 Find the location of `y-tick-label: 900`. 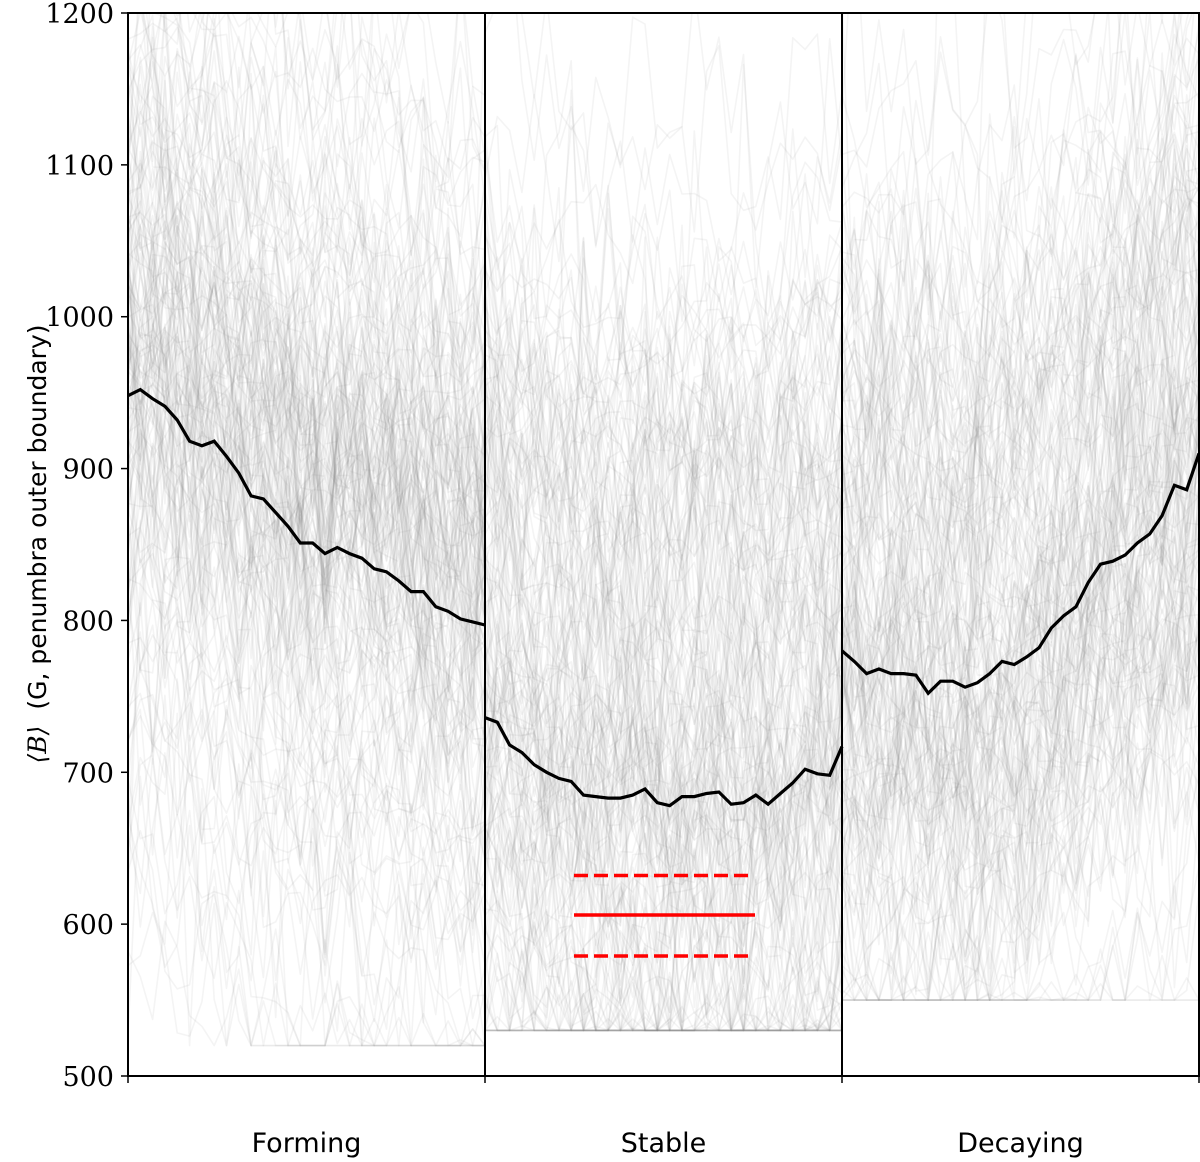

y-tick-label: 900 is located at coordinates (88, 470).